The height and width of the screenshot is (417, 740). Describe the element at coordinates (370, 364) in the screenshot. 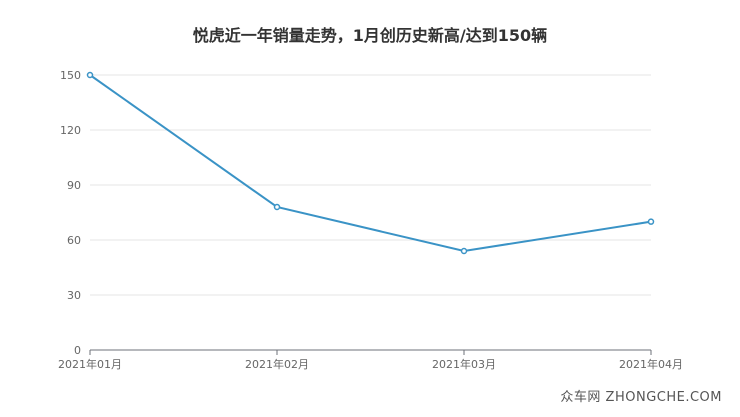

I see `x-tick-labels: 2021年01月 2021年02月 2021年03月 2021年04月` at that location.